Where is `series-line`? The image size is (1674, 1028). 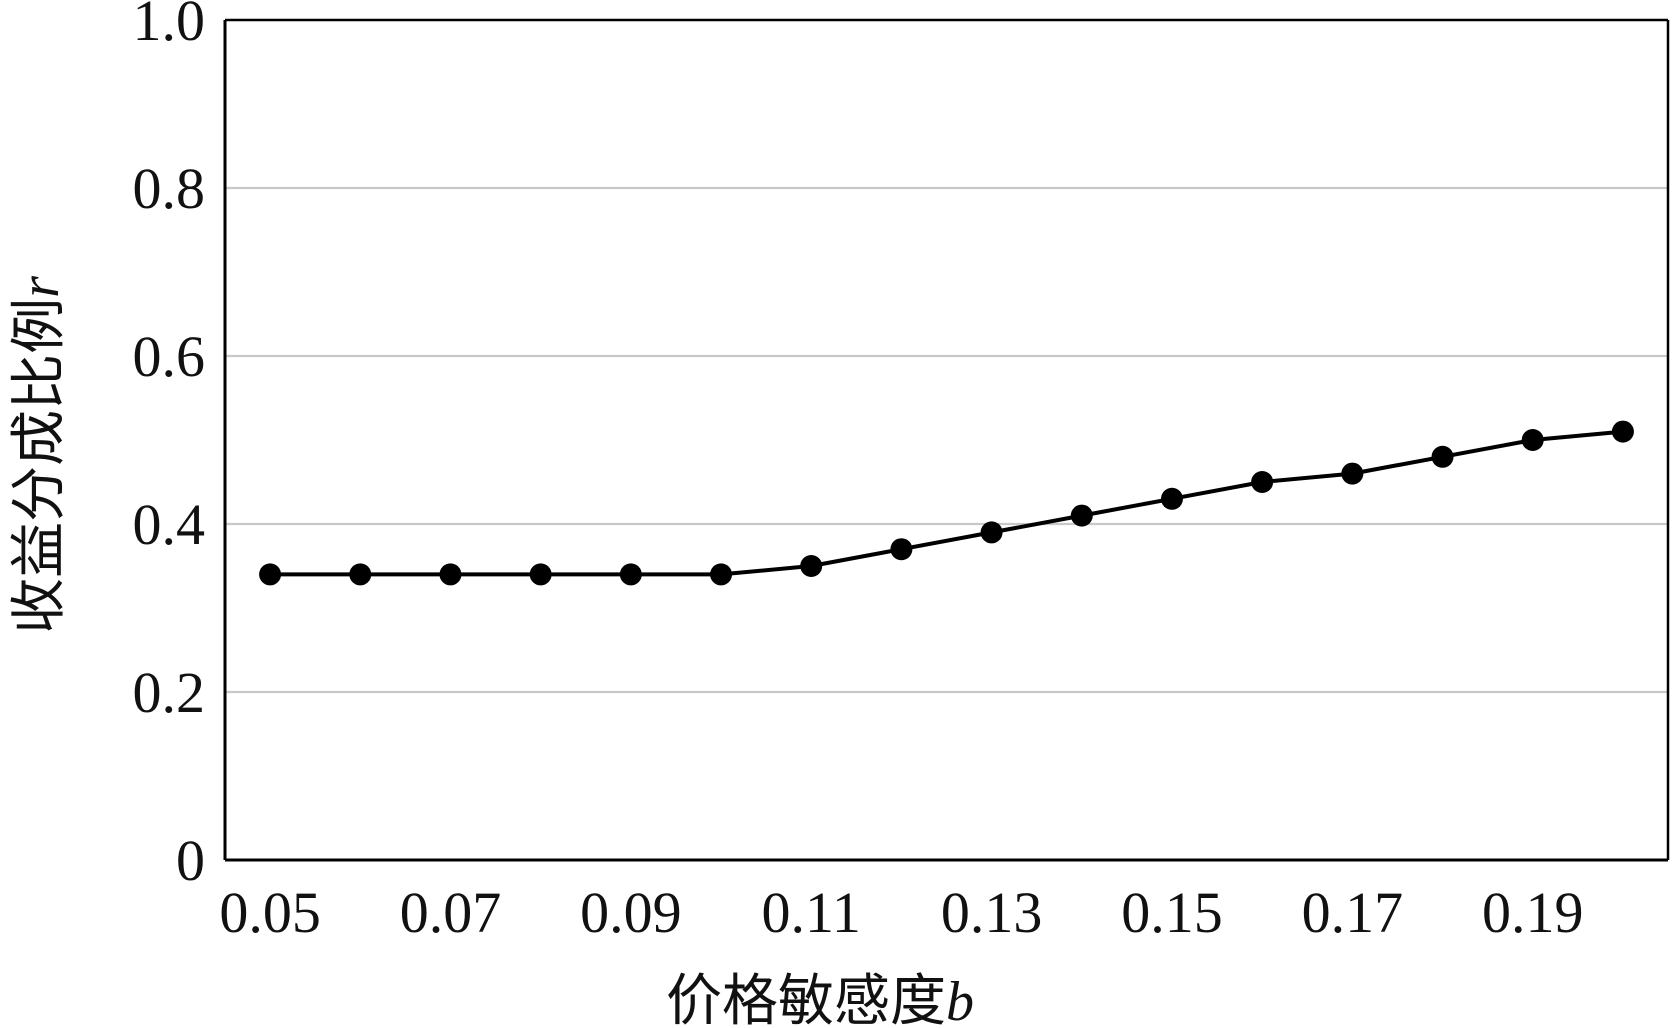
series-line is located at coordinates (947, 503).